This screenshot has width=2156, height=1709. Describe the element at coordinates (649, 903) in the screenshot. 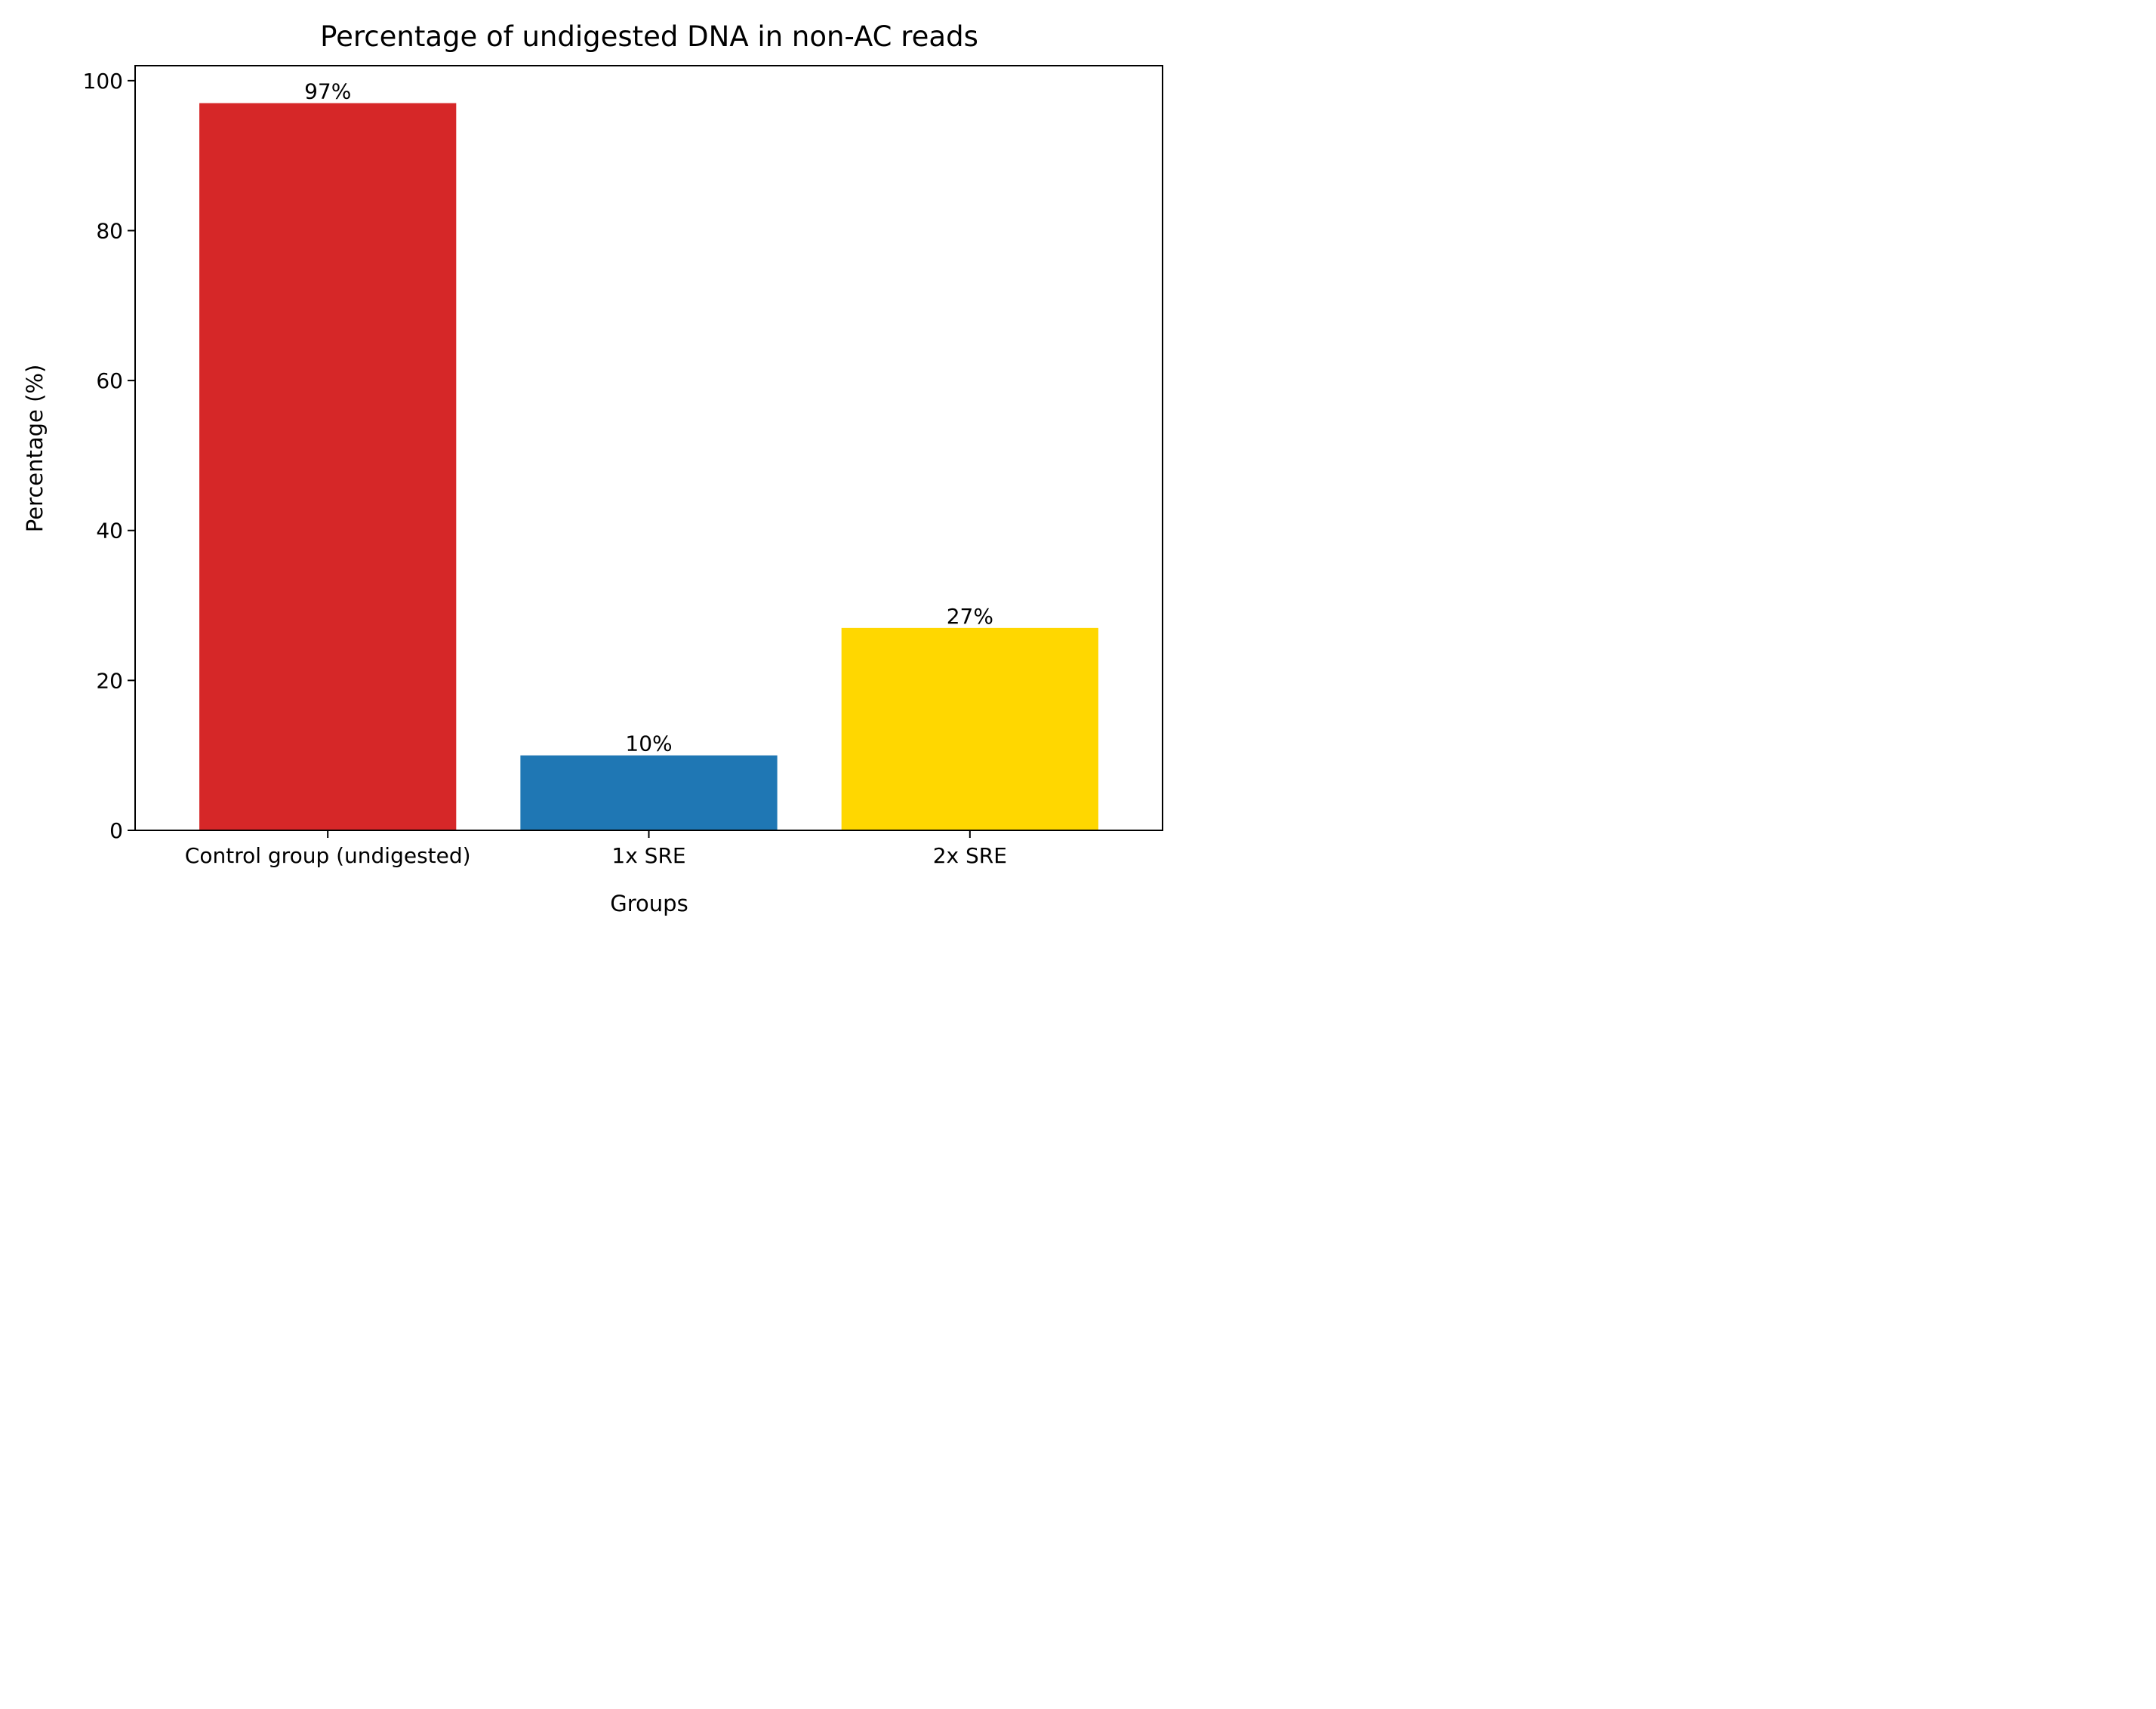

I see `x-axis-label: Groups` at that location.